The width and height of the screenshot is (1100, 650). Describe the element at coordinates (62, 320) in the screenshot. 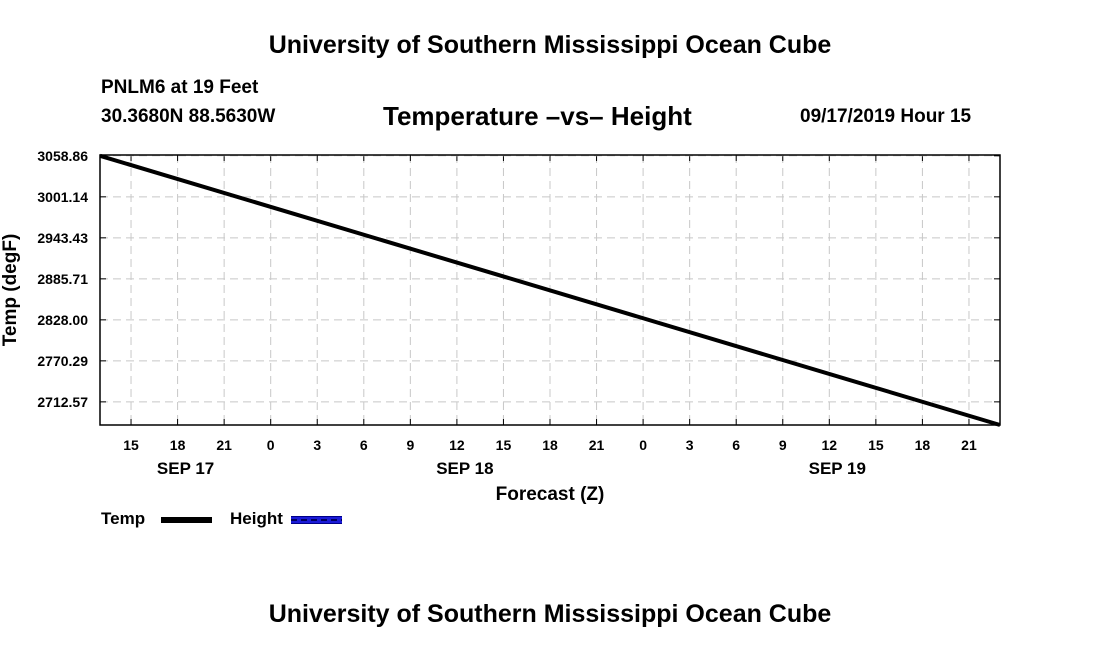

I see `y-tick-label: 2828.00` at that location.